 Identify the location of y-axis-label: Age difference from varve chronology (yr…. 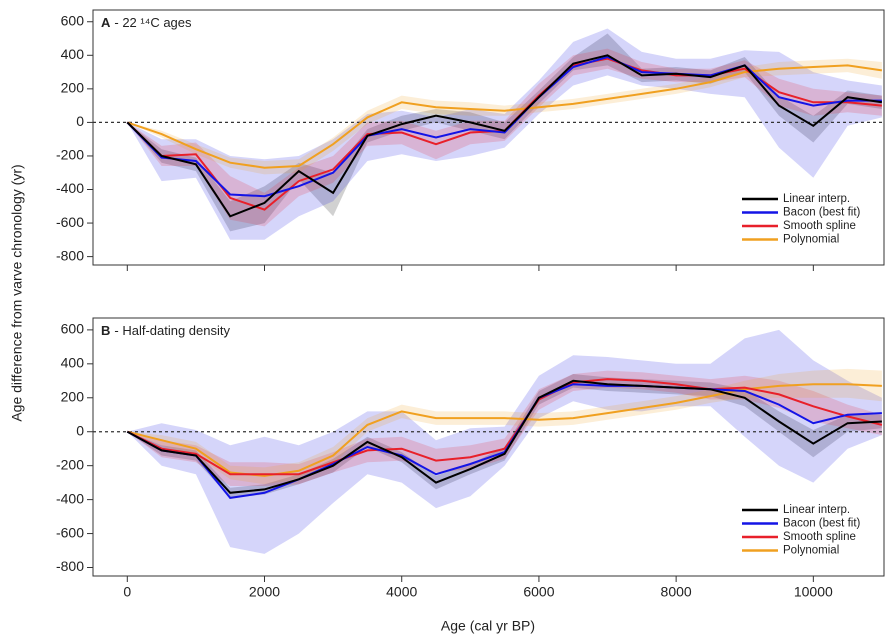
(17, 292).